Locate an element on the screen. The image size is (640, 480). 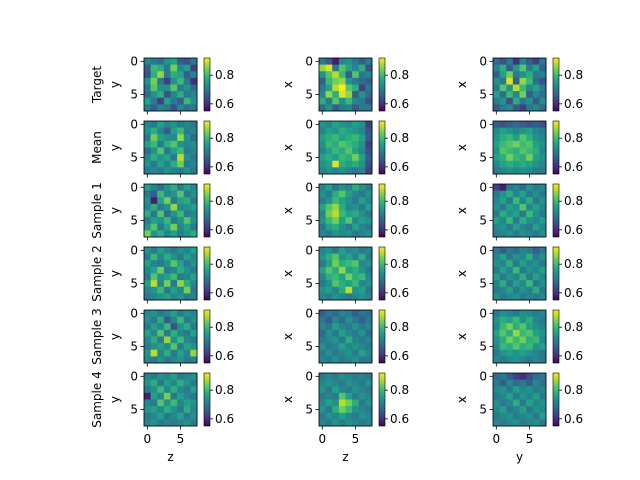
colorbar-tick-label: 0.6 is located at coordinates (399, 356).